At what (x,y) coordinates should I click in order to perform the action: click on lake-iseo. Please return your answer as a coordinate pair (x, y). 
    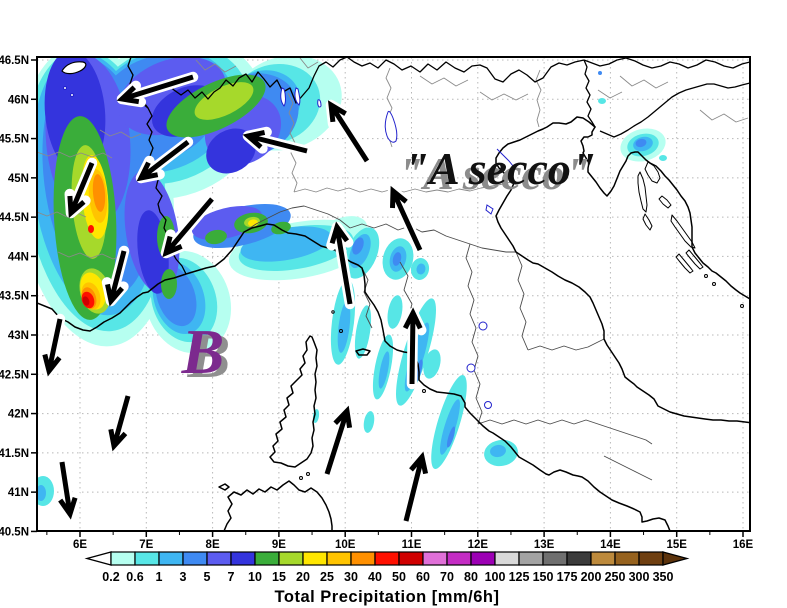
    Looking at the image, I should click on (319, 103).